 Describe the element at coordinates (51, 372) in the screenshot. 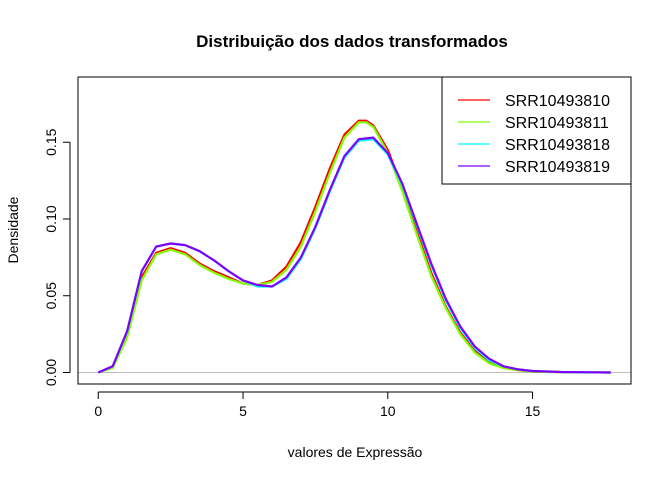

I see `y-tick-label: 0.00` at that location.